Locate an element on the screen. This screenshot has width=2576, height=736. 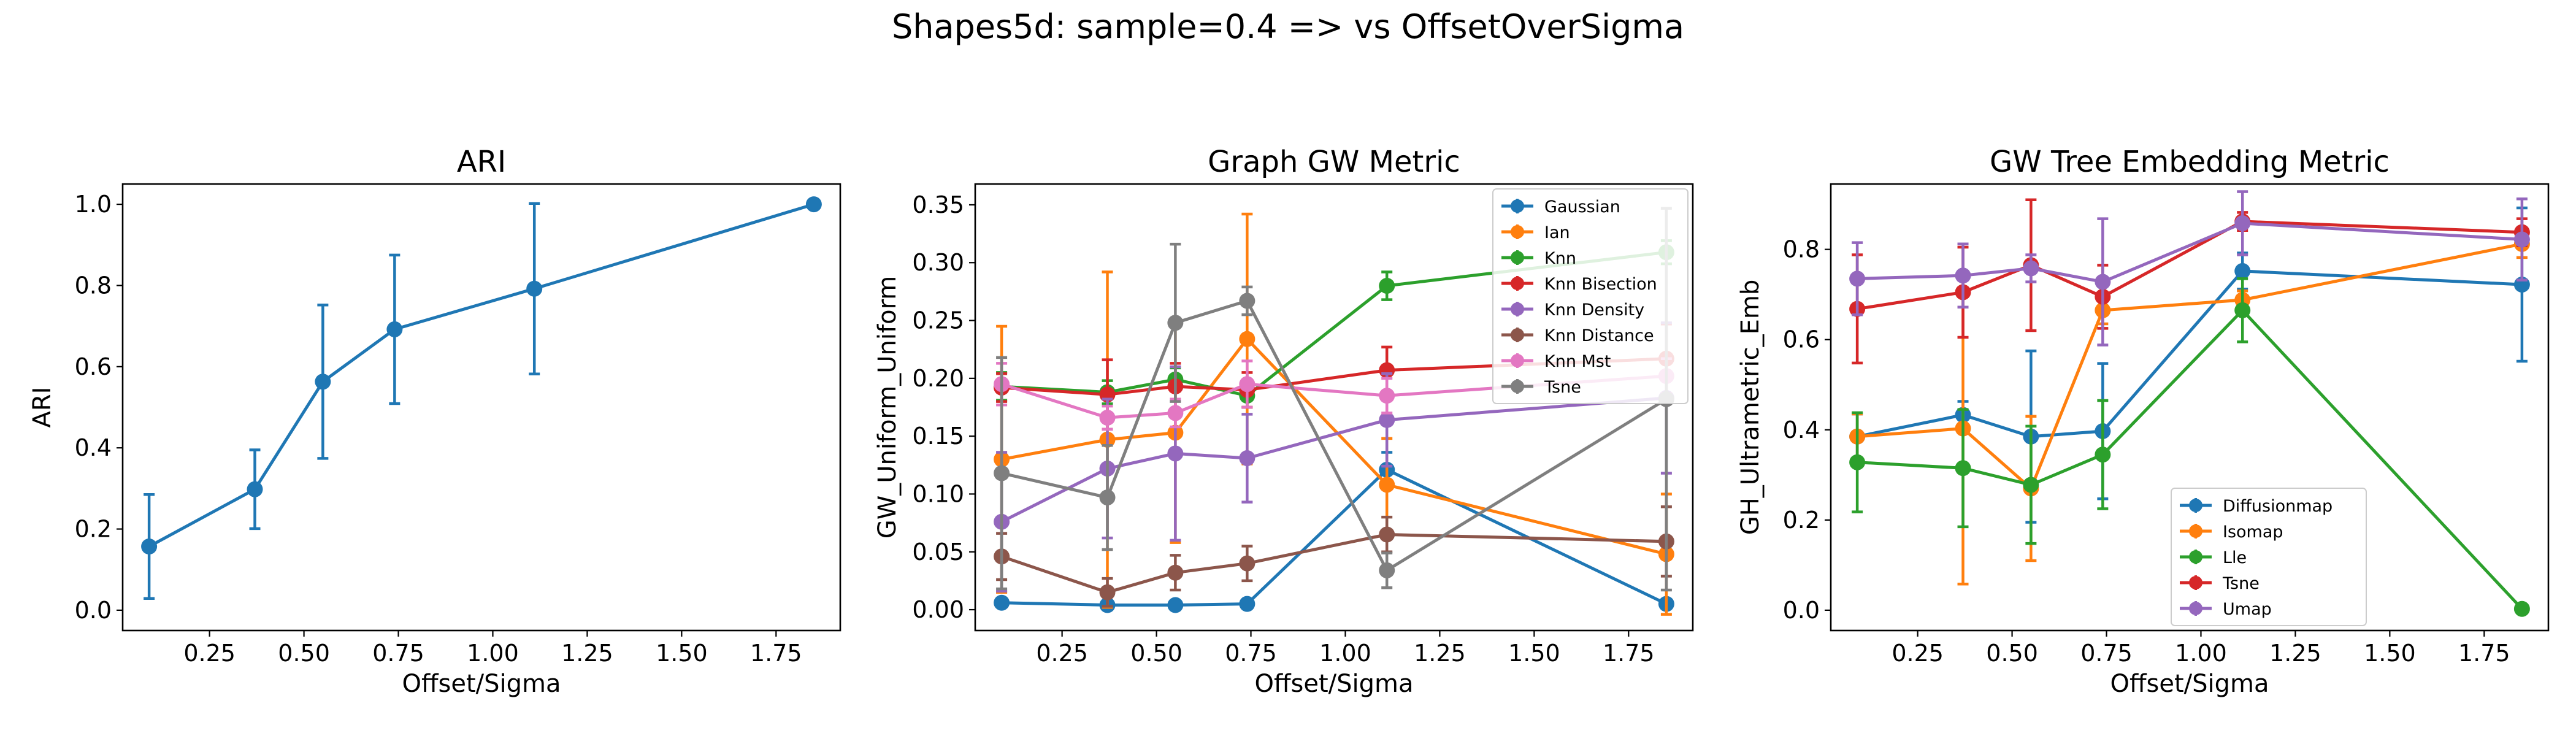
chart-2-legend-label: Isomap is located at coordinates (2253, 532).